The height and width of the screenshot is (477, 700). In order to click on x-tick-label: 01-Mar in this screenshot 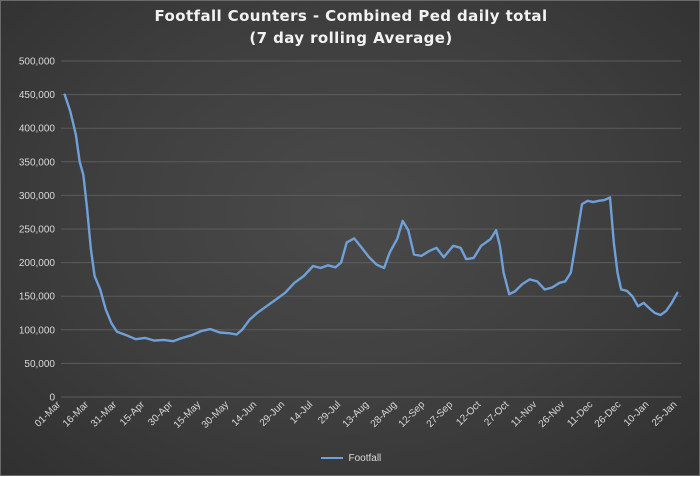, I will do `click(48, 414)`.